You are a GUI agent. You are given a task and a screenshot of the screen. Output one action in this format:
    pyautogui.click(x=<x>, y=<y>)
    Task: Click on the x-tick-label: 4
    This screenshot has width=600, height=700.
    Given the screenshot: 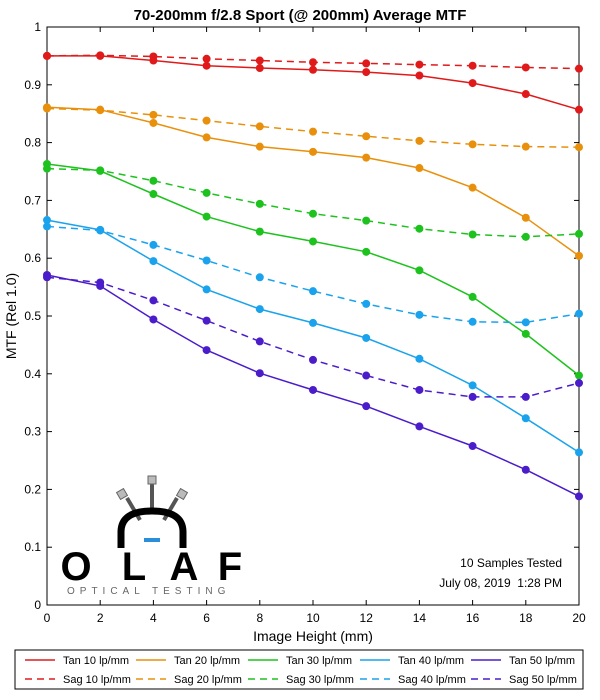 What is the action you would take?
    pyautogui.click(x=153, y=618)
    